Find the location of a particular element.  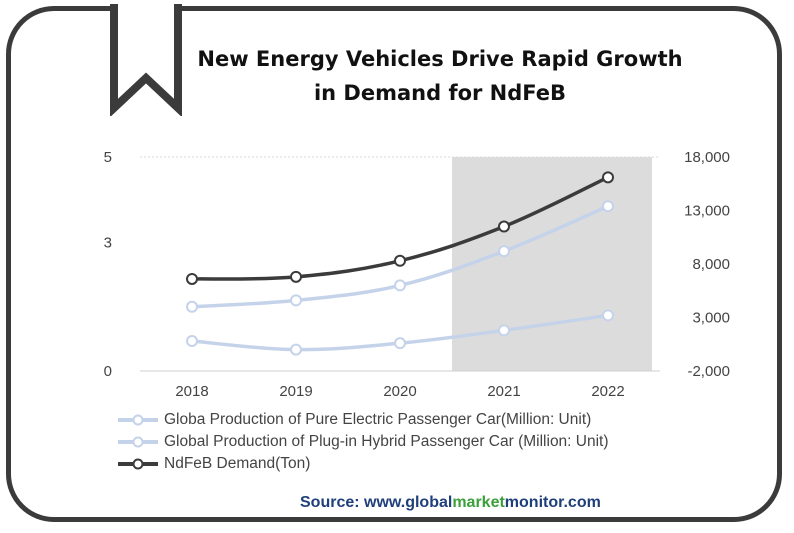

source-suffix: .com is located at coordinates (582, 502).